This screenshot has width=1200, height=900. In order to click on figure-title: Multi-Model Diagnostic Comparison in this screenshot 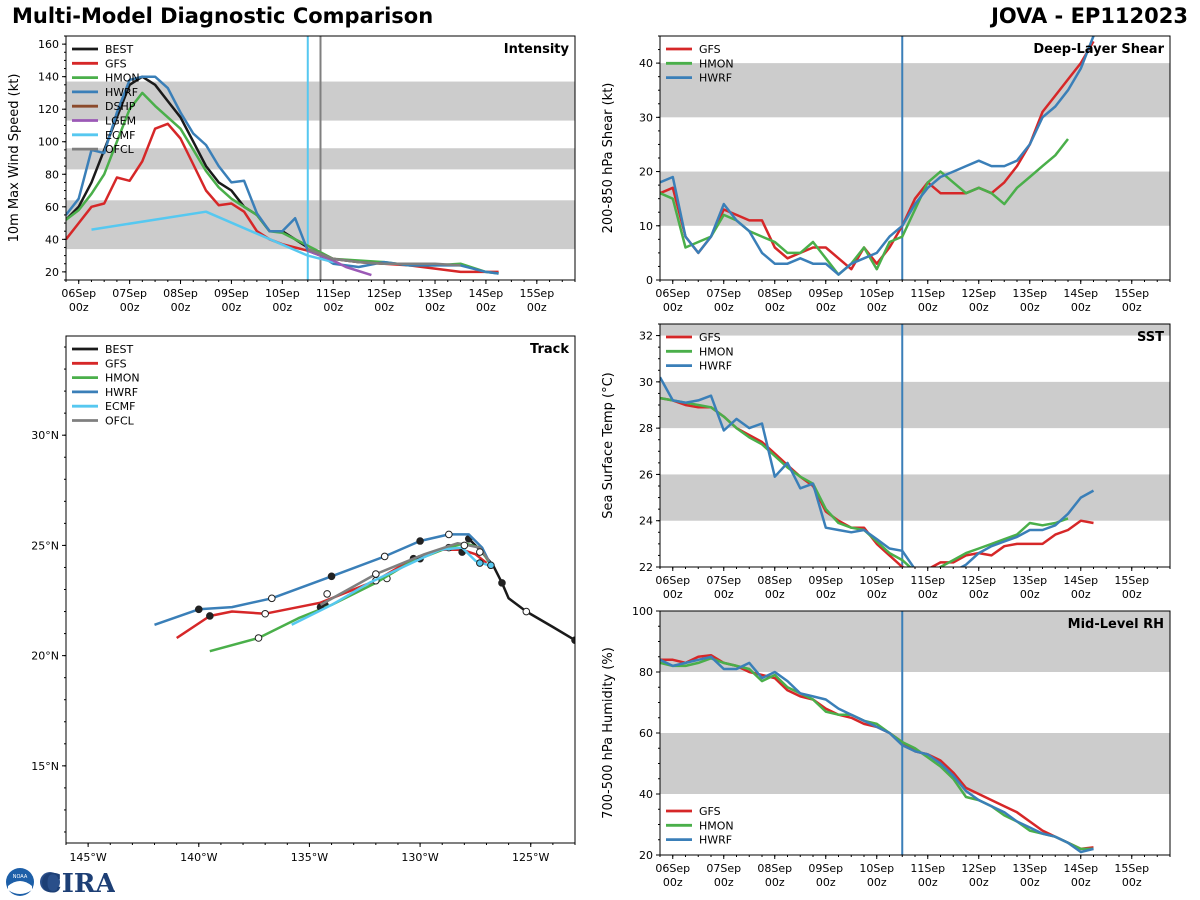, I will do `click(223, 16)`.